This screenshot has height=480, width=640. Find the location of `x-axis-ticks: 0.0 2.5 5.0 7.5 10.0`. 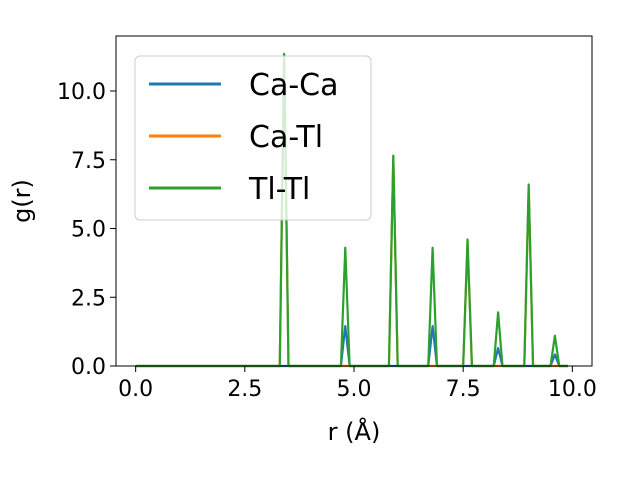

x-axis-ticks: 0.0 2.5 5.0 7.5 10.0 is located at coordinates (357, 384).